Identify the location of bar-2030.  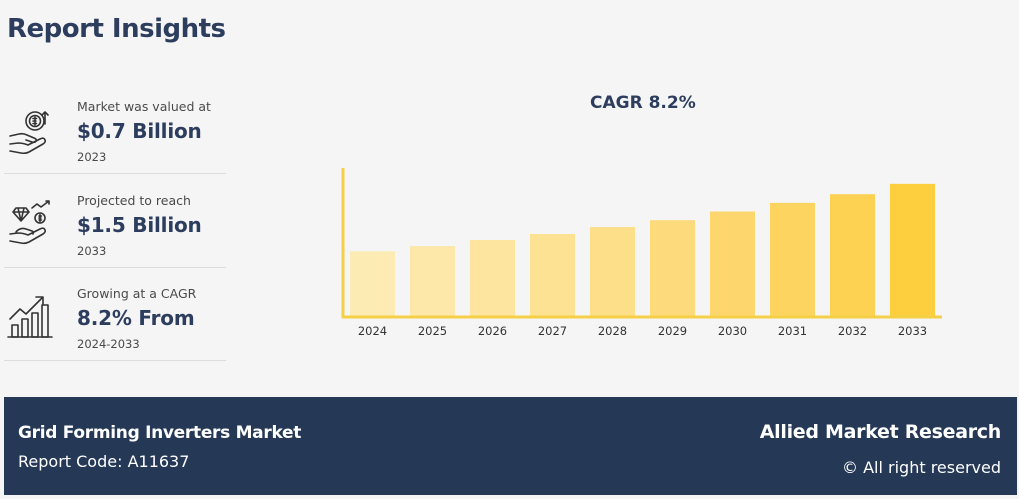
(732, 264).